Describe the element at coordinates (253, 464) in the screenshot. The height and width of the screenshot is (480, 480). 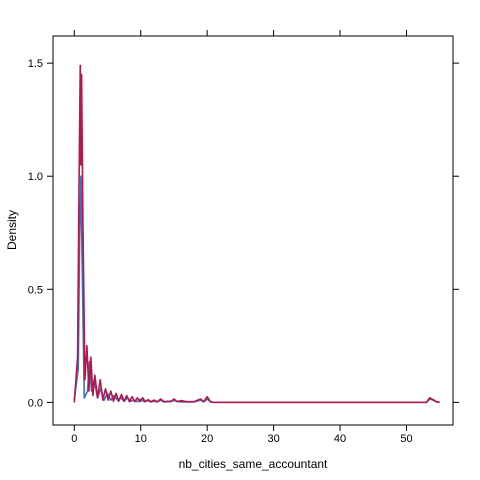
I see `x-axis-label: nb_cities_same_accountant` at that location.